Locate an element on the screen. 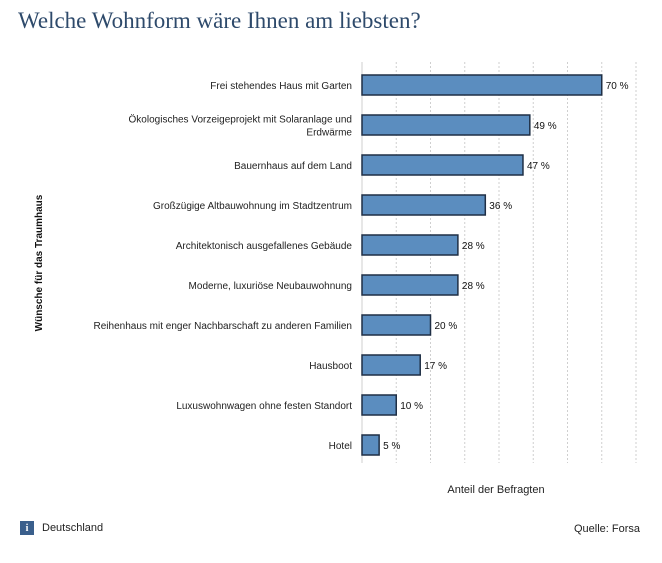 The image size is (662, 563). value-label: 70 % is located at coordinates (617, 86).